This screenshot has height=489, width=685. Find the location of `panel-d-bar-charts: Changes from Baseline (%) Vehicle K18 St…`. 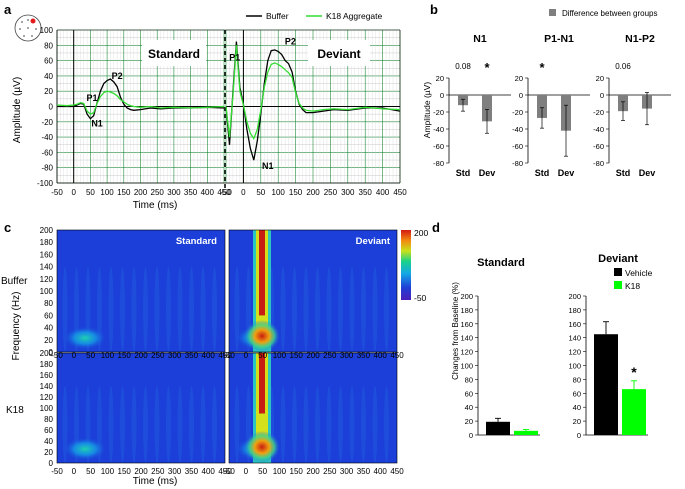

panel-d-bar-charts: Changes from Baseline (%) Vehicle K18 St… is located at coordinates (552, 346).